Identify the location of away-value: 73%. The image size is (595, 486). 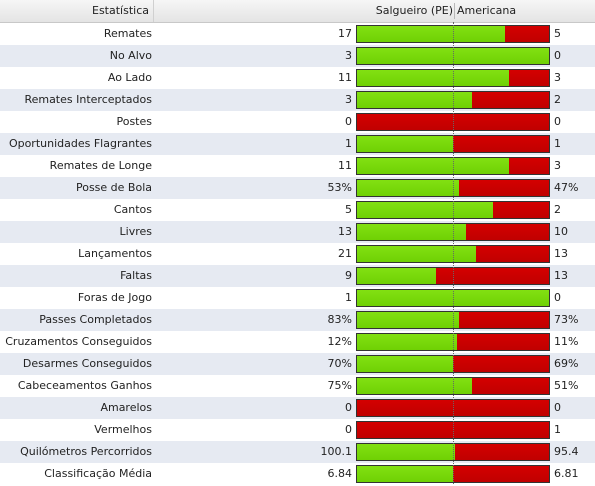
(566, 319).